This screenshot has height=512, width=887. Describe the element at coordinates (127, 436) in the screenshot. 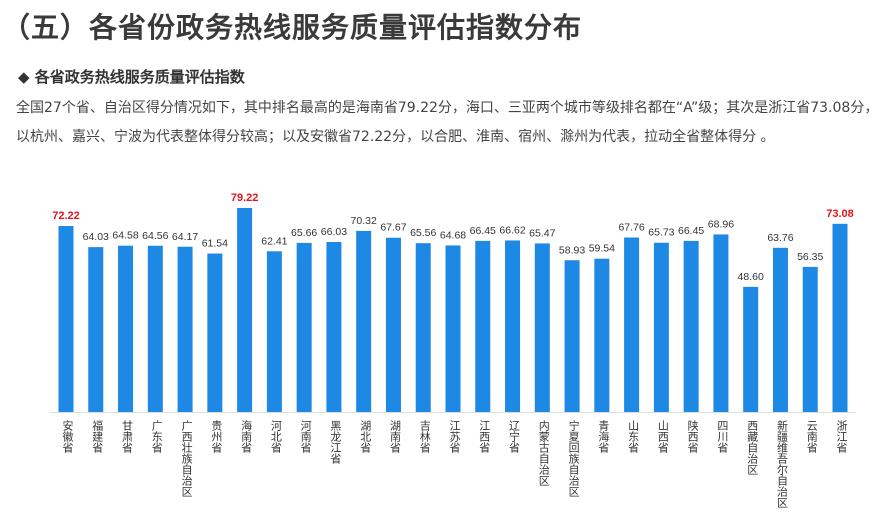

I see `x-tick-label: 甘肃省` at that location.